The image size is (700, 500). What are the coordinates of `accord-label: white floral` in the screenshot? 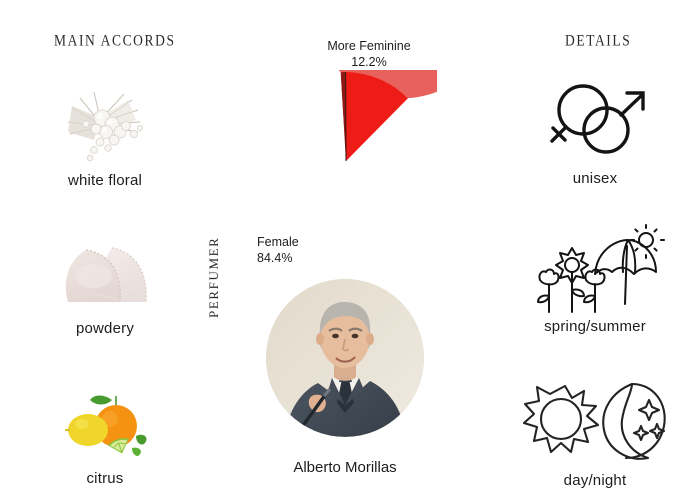 It's located at (105, 180).